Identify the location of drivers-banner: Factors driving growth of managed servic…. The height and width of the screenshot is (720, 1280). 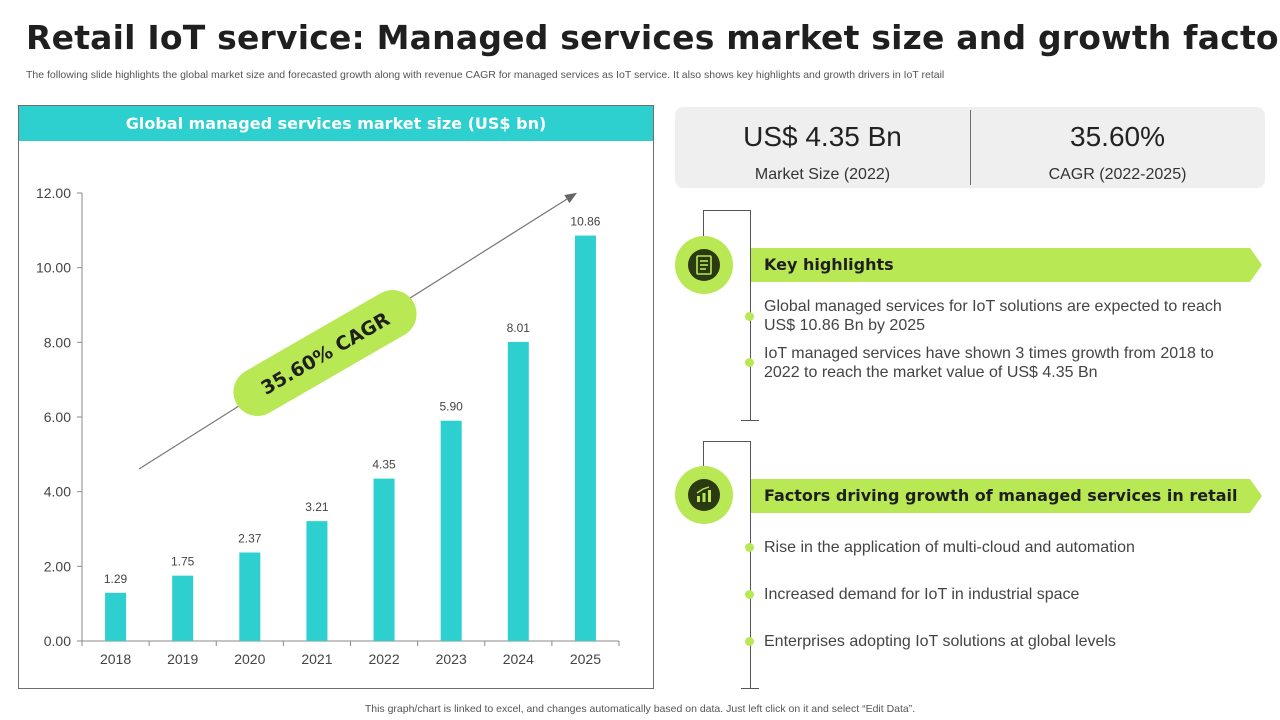
(1006, 496).